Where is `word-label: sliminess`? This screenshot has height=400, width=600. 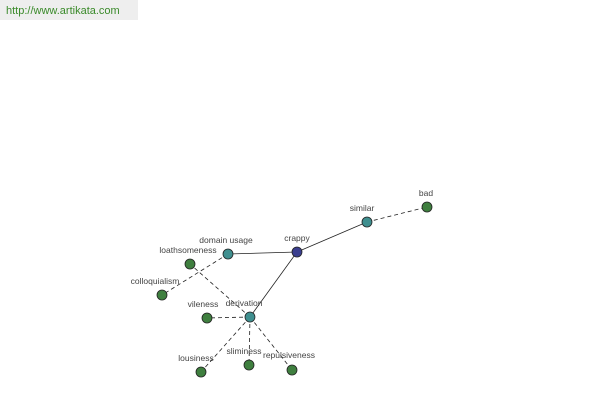 word-label: sliminess is located at coordinates (244, 351).